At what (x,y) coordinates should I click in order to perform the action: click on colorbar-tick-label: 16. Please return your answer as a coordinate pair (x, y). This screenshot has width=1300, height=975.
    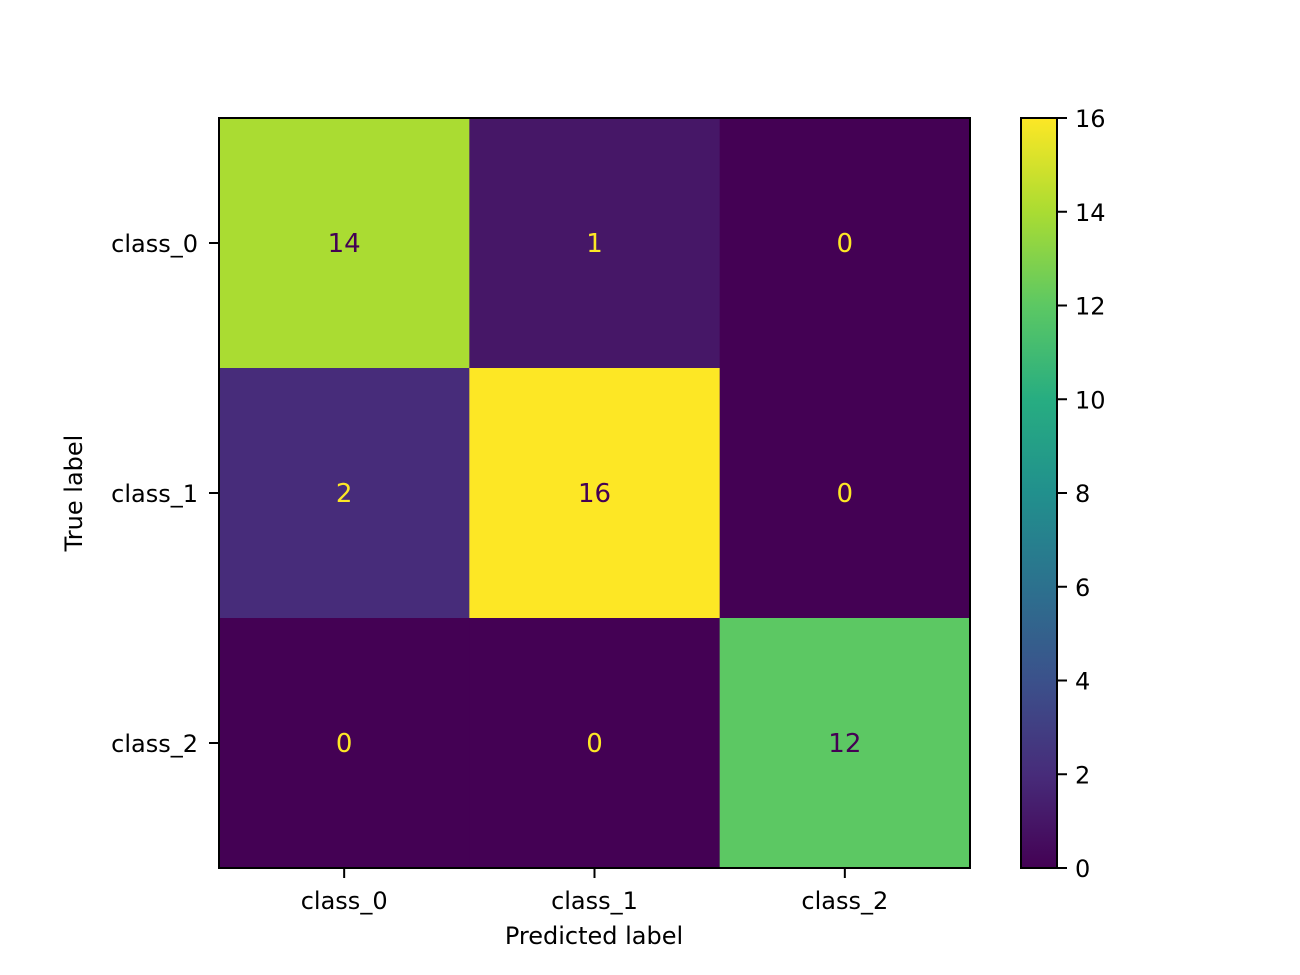
    Looking at the image, I should click on (1090, 119).